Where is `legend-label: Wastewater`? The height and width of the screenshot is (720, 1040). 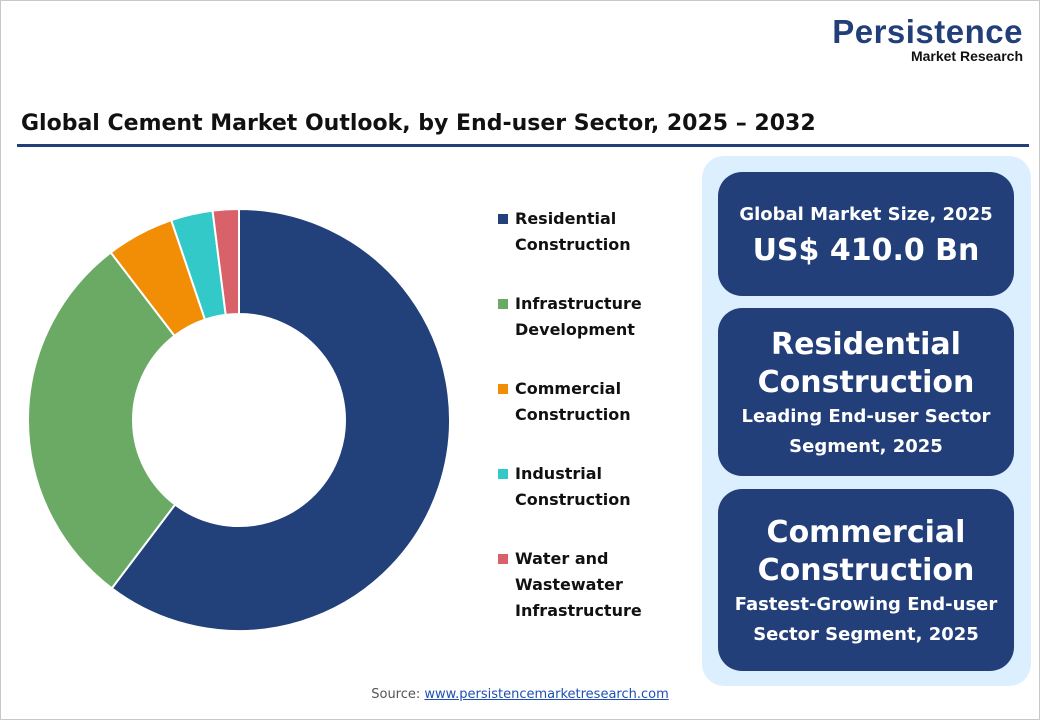
legend-label: Wastewater is located at coordinates (569, 584).